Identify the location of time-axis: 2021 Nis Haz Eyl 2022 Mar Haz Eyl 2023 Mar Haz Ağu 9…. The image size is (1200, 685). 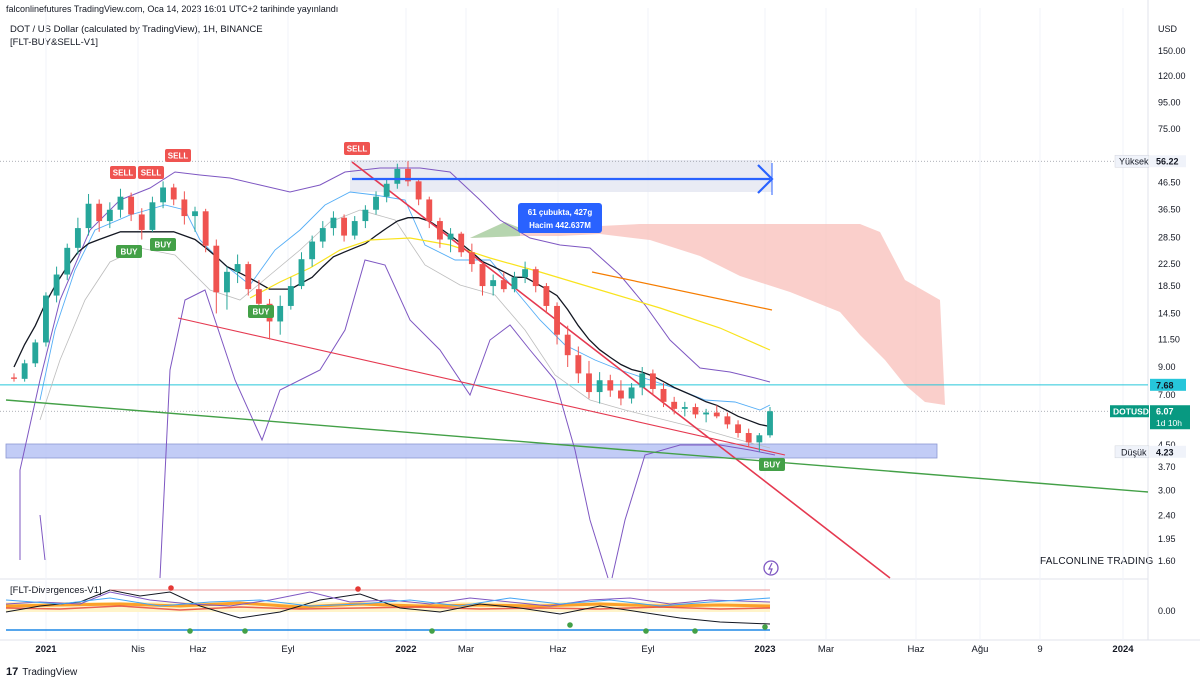
(584, 649).